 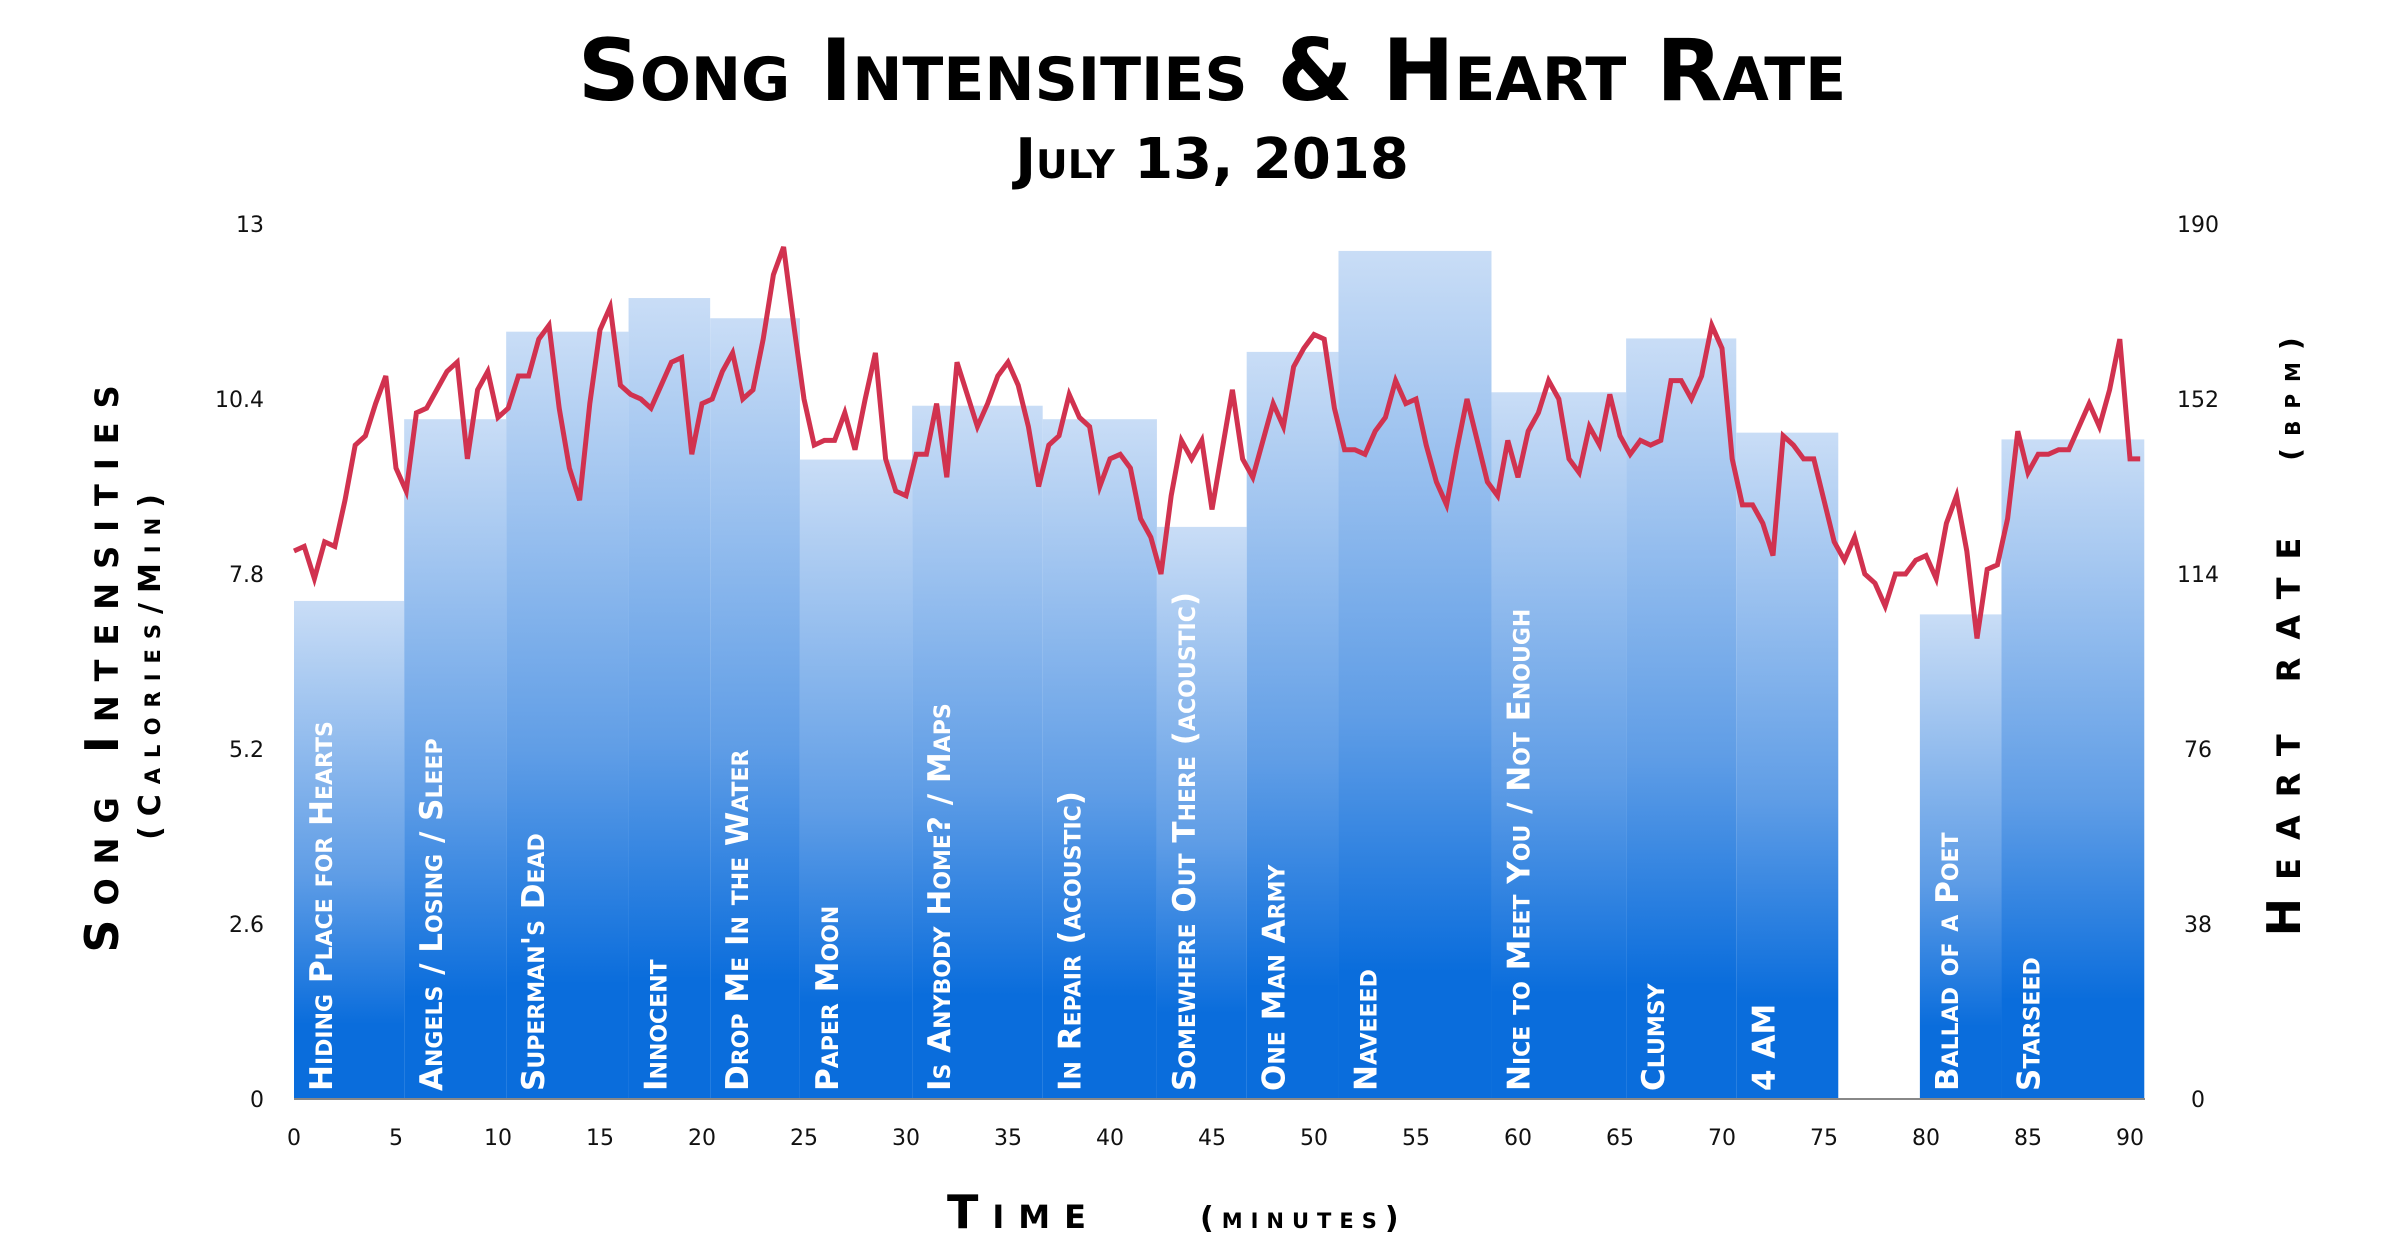 I want to click on x-tick-label: 65, so click(x=1620, y=1138).